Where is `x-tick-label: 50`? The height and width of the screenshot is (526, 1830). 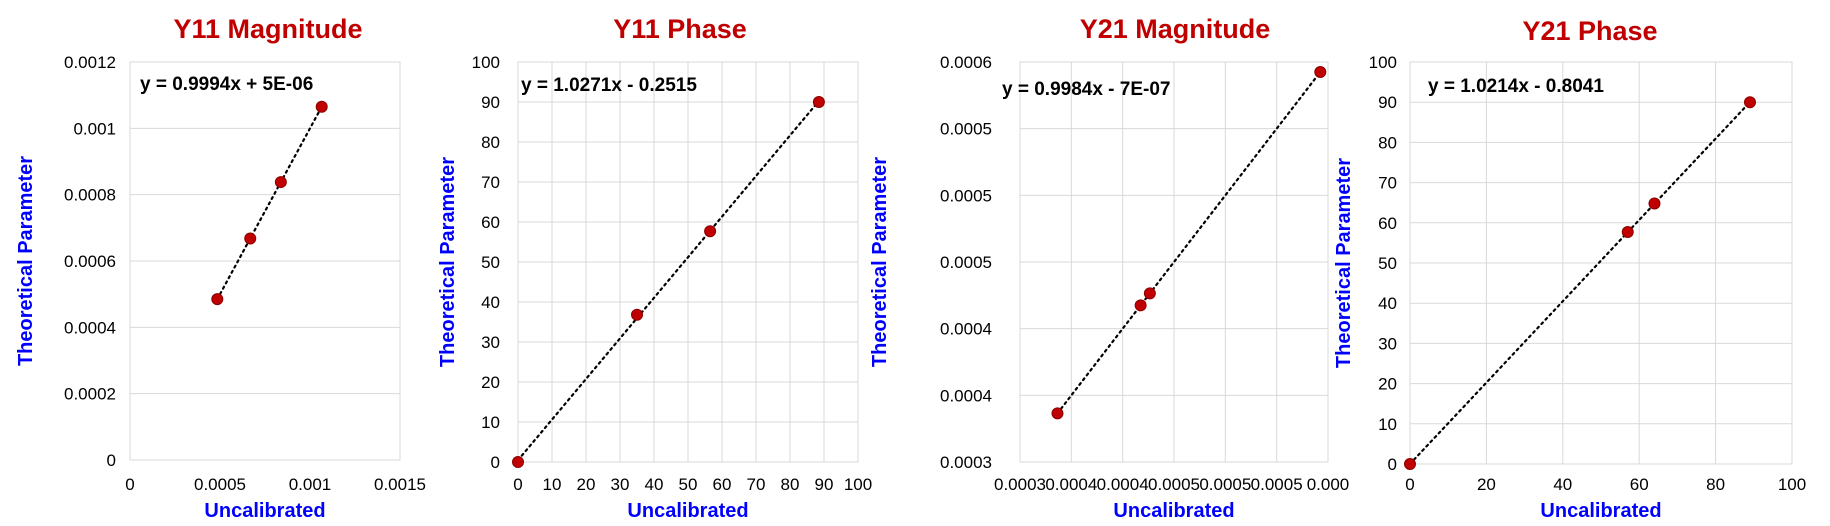
x-tick-label: 50 is located at coordinates (688, 484).